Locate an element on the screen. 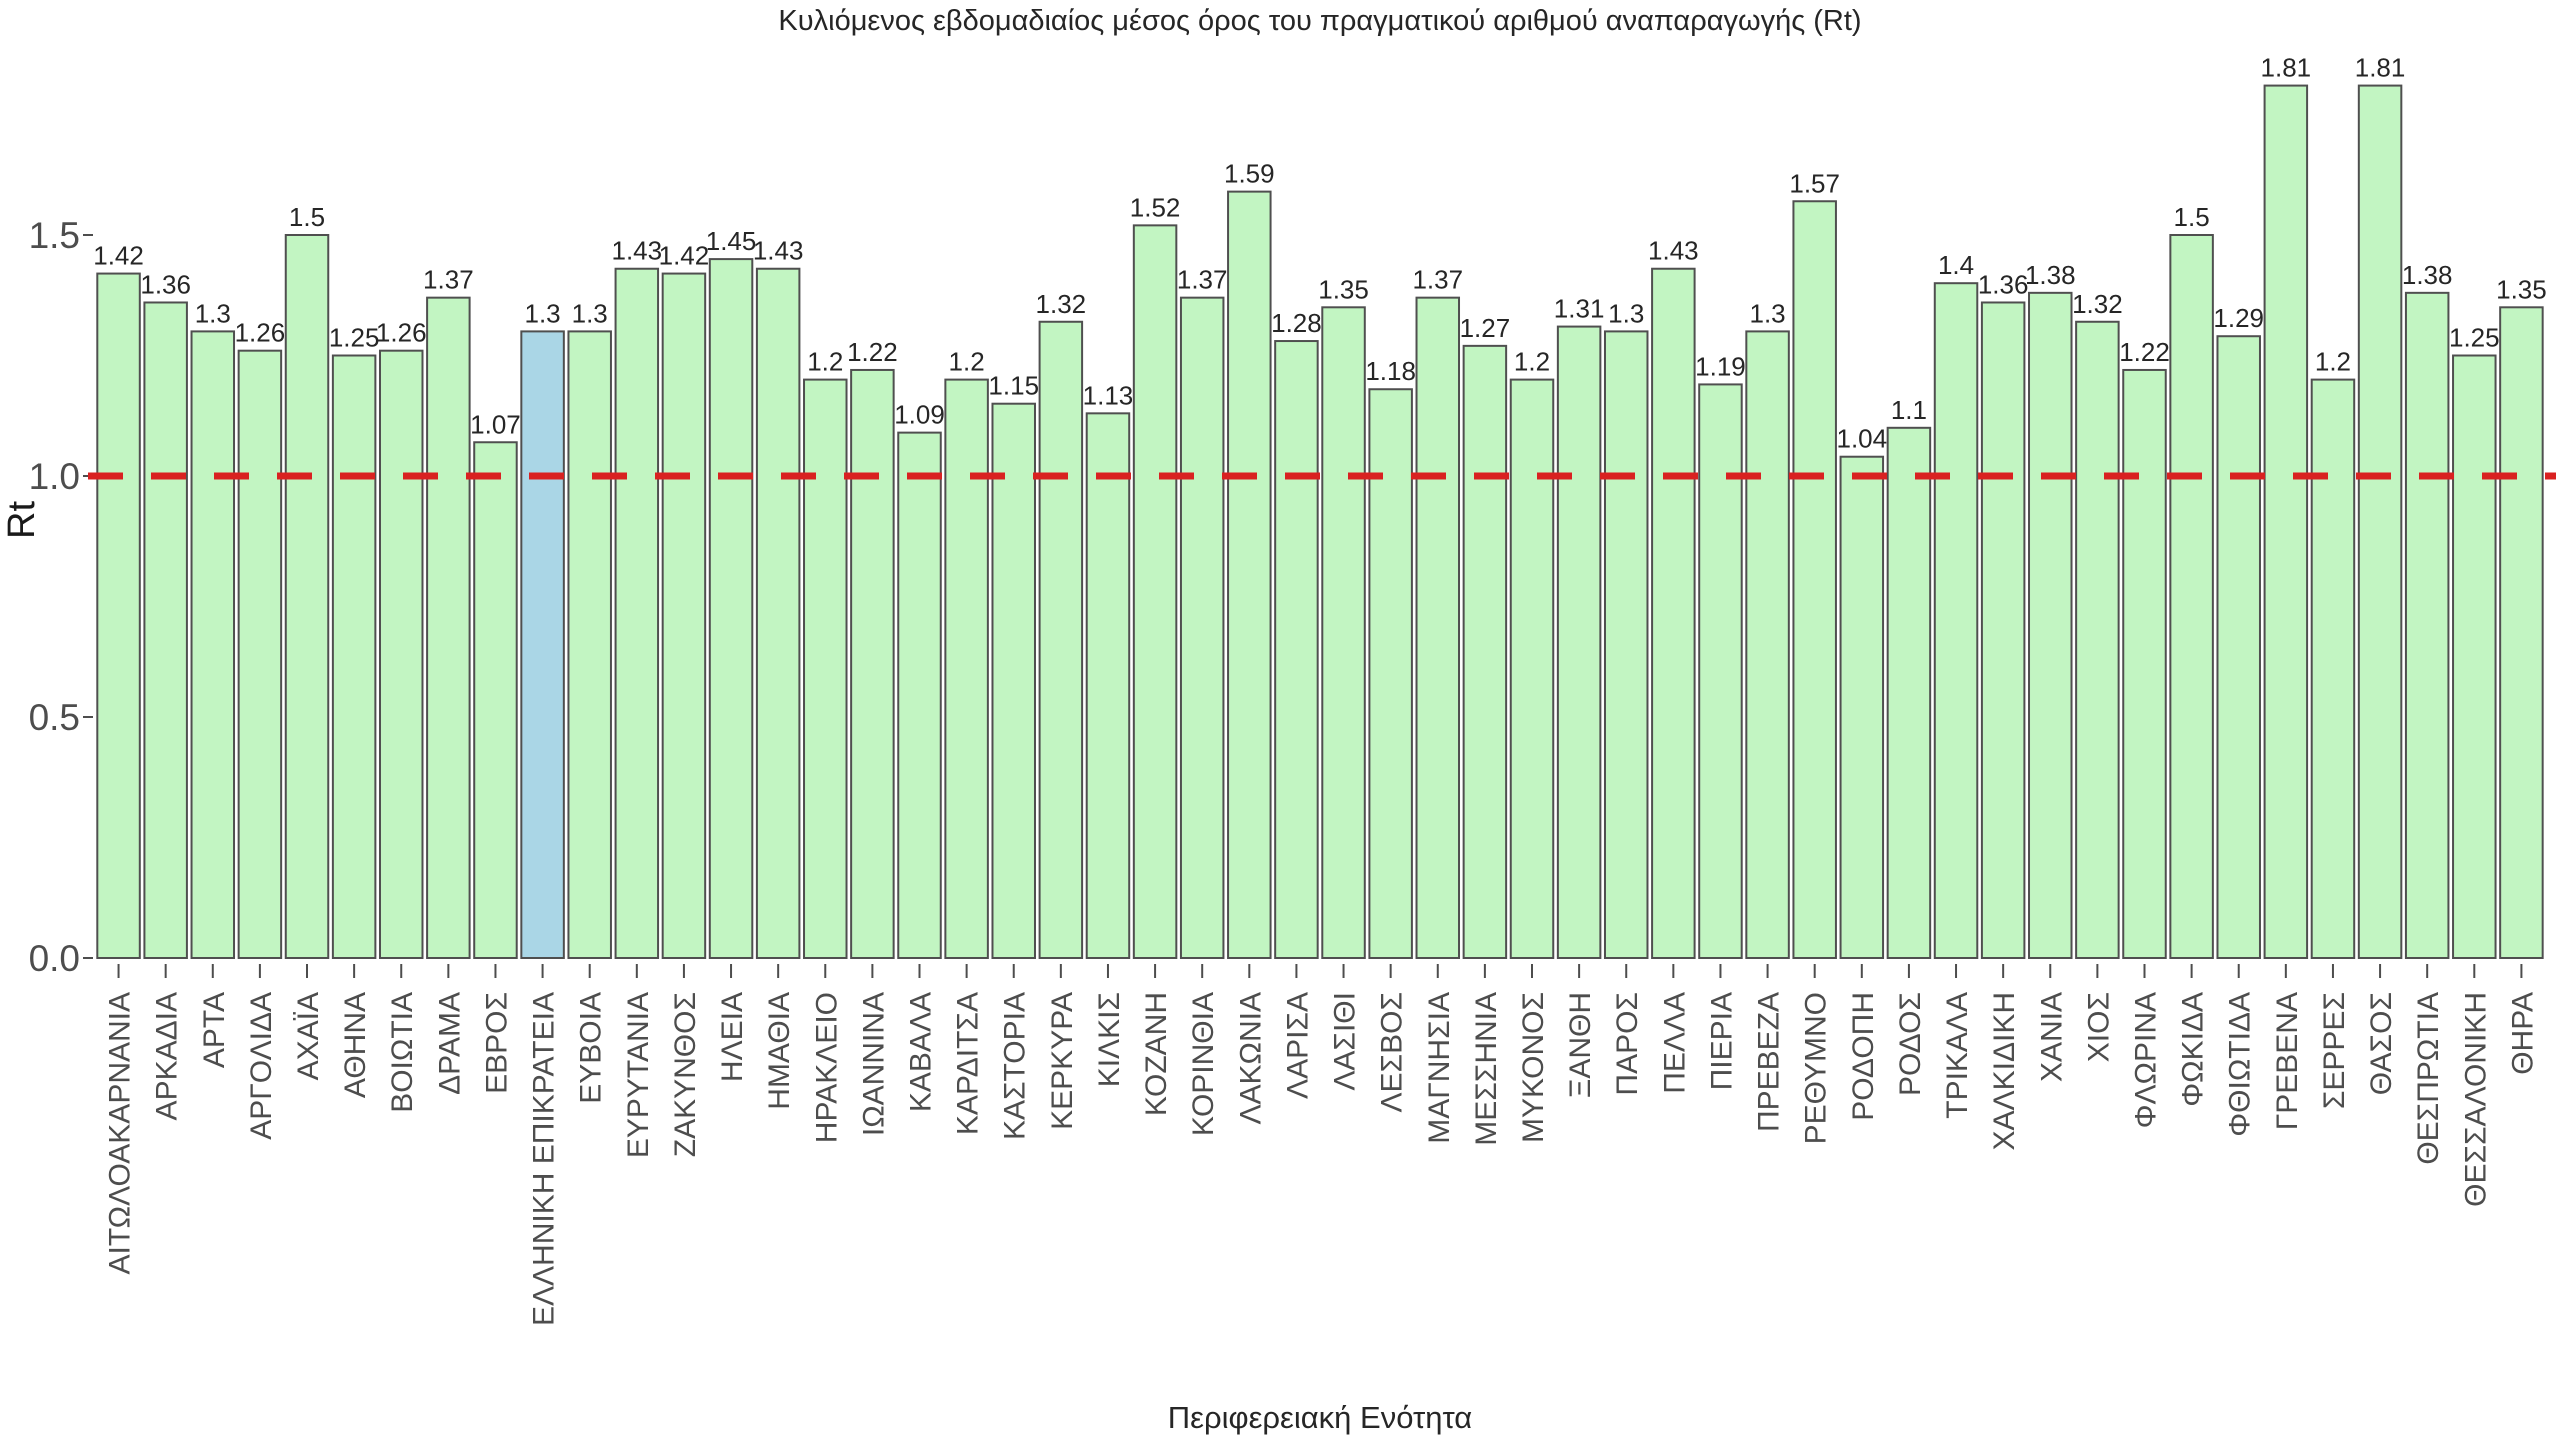 This screenshot has height=1440, width=2560. bar-value-label: 1.57 is located at coordinates (1814, 183).